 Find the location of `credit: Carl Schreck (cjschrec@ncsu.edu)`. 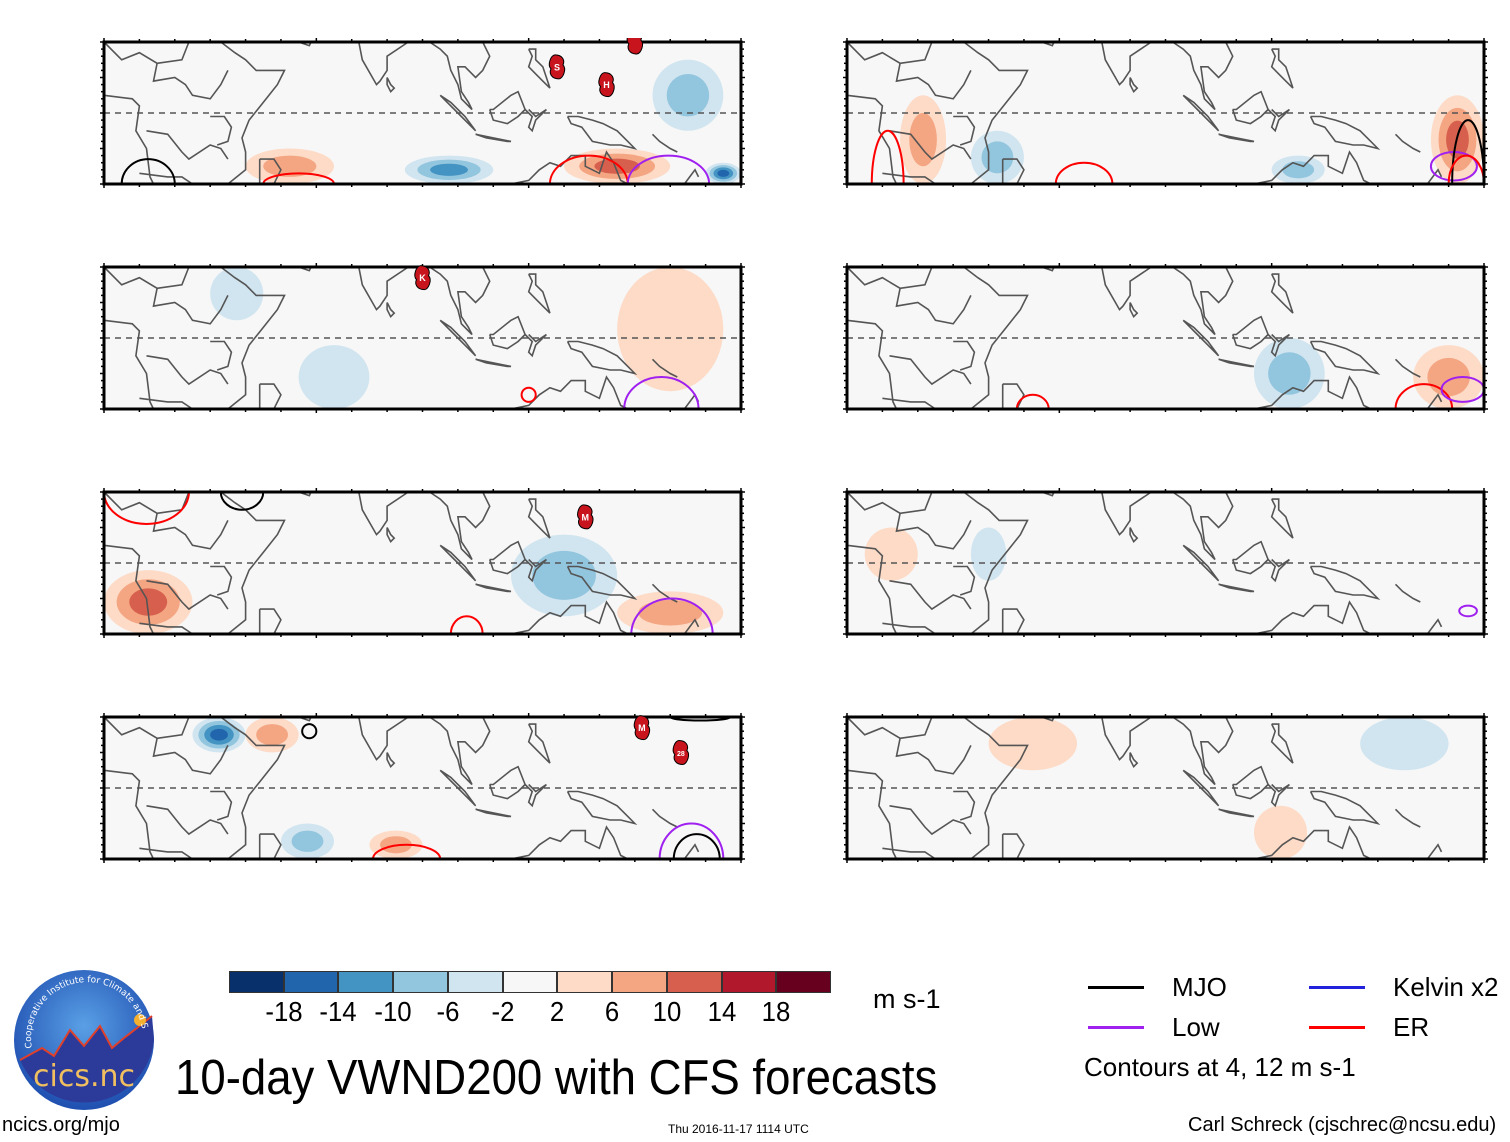

credit: Carl Schreck (cjschrec@ncsu.edu) is located at coordinates (1342, 1125).